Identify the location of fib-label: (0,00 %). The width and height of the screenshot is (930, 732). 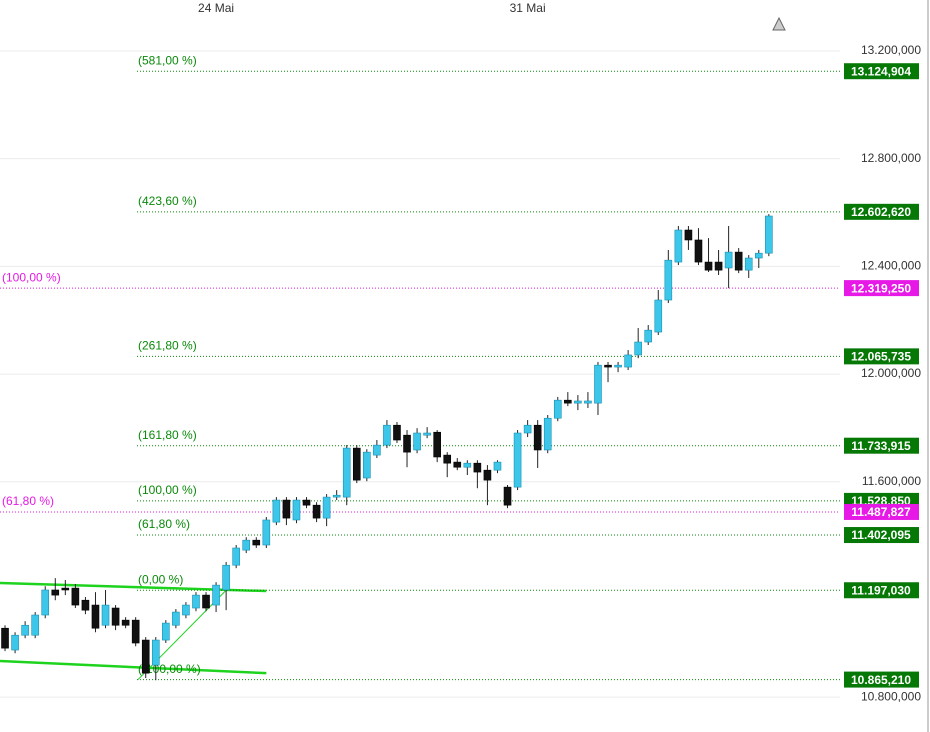
(160, 579).